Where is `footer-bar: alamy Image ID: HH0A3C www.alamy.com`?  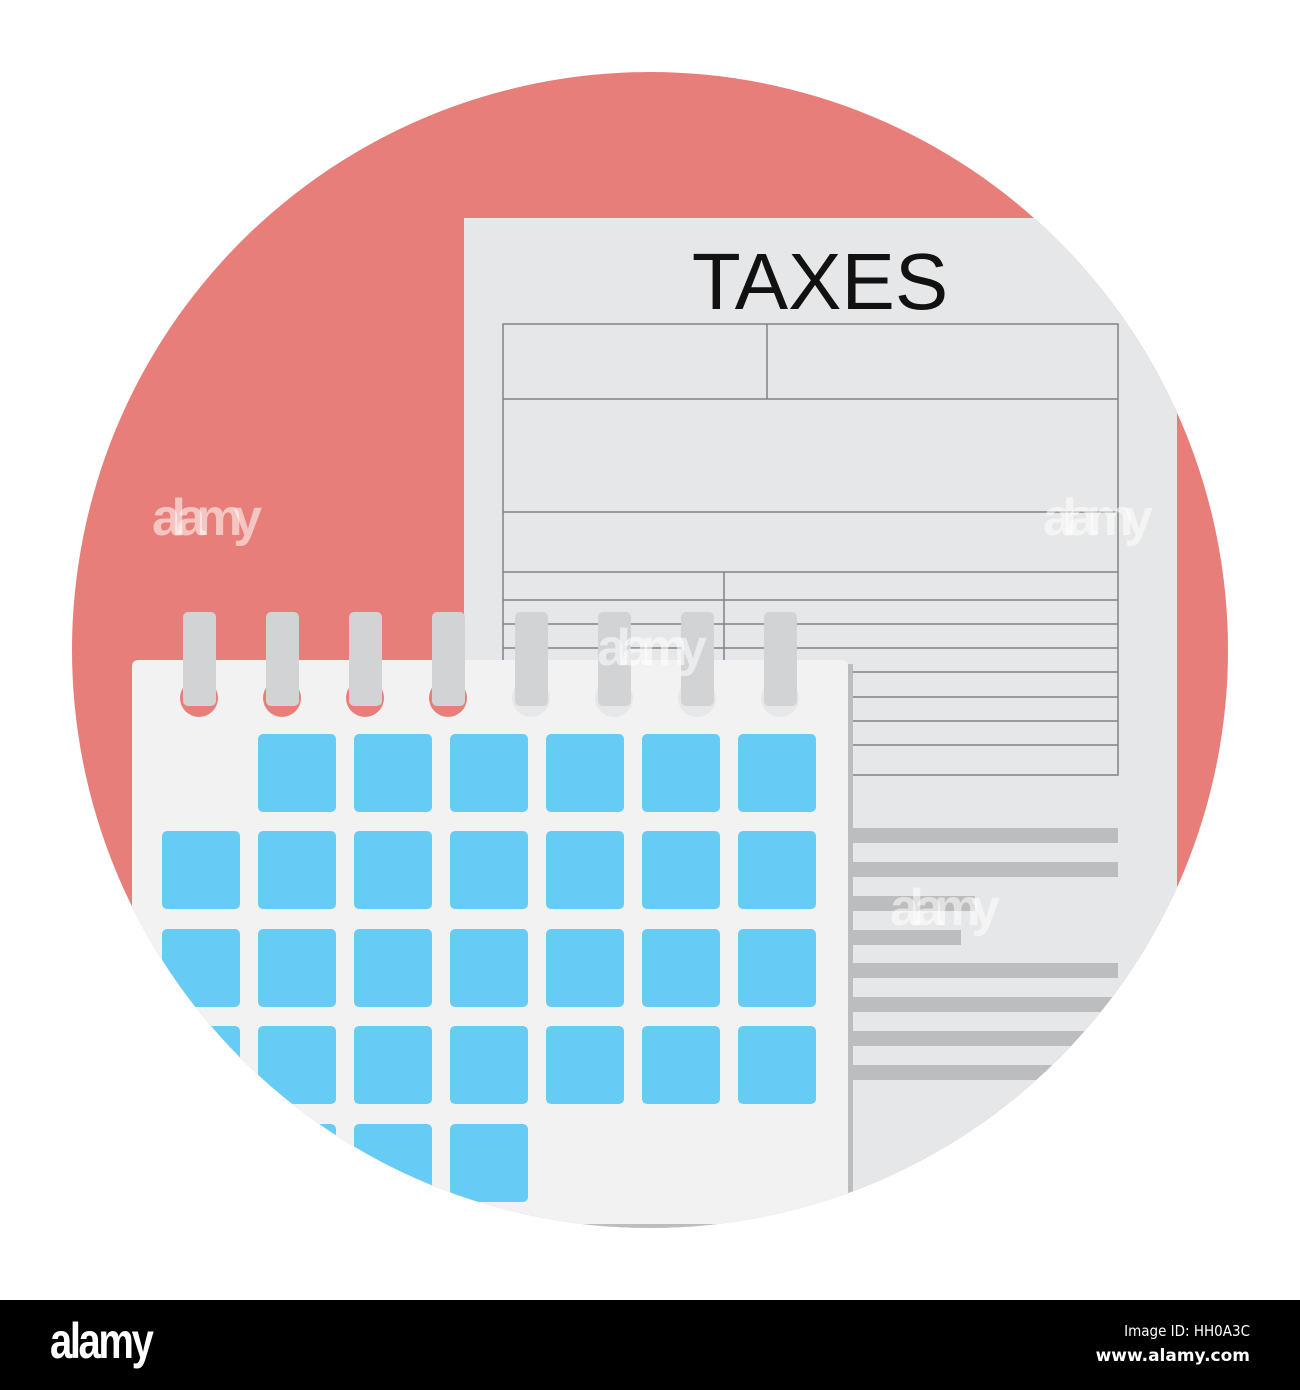
footer-bar: alamy Image ID: HH0A3C www.alamy.com is located at coordinates (650, 1345).